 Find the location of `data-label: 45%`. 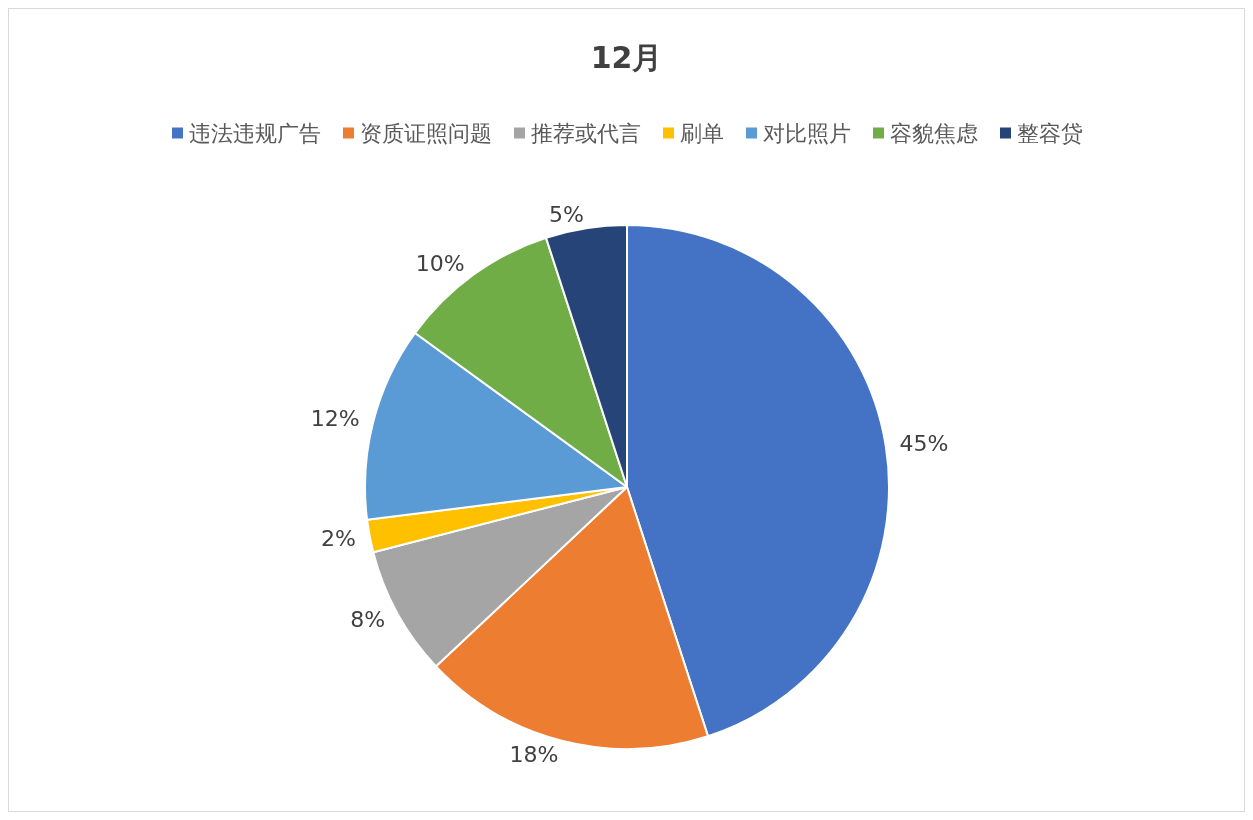

data-label: 45% is located at coordinates (924, 444).